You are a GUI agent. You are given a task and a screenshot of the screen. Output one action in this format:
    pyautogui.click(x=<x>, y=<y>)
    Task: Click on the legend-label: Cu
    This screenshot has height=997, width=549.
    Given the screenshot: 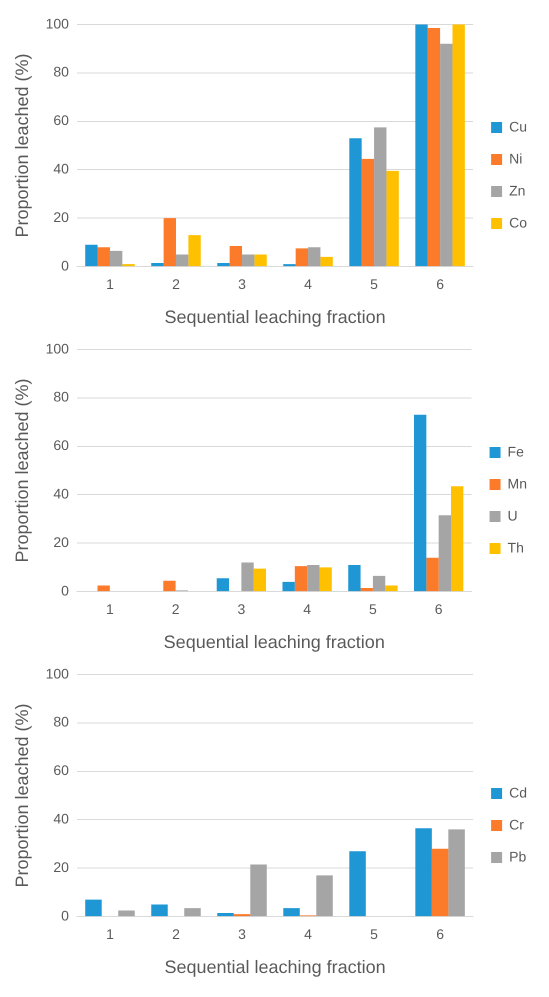 What is the action you would take?
    pyautogui.click(x=518, y=126)
    